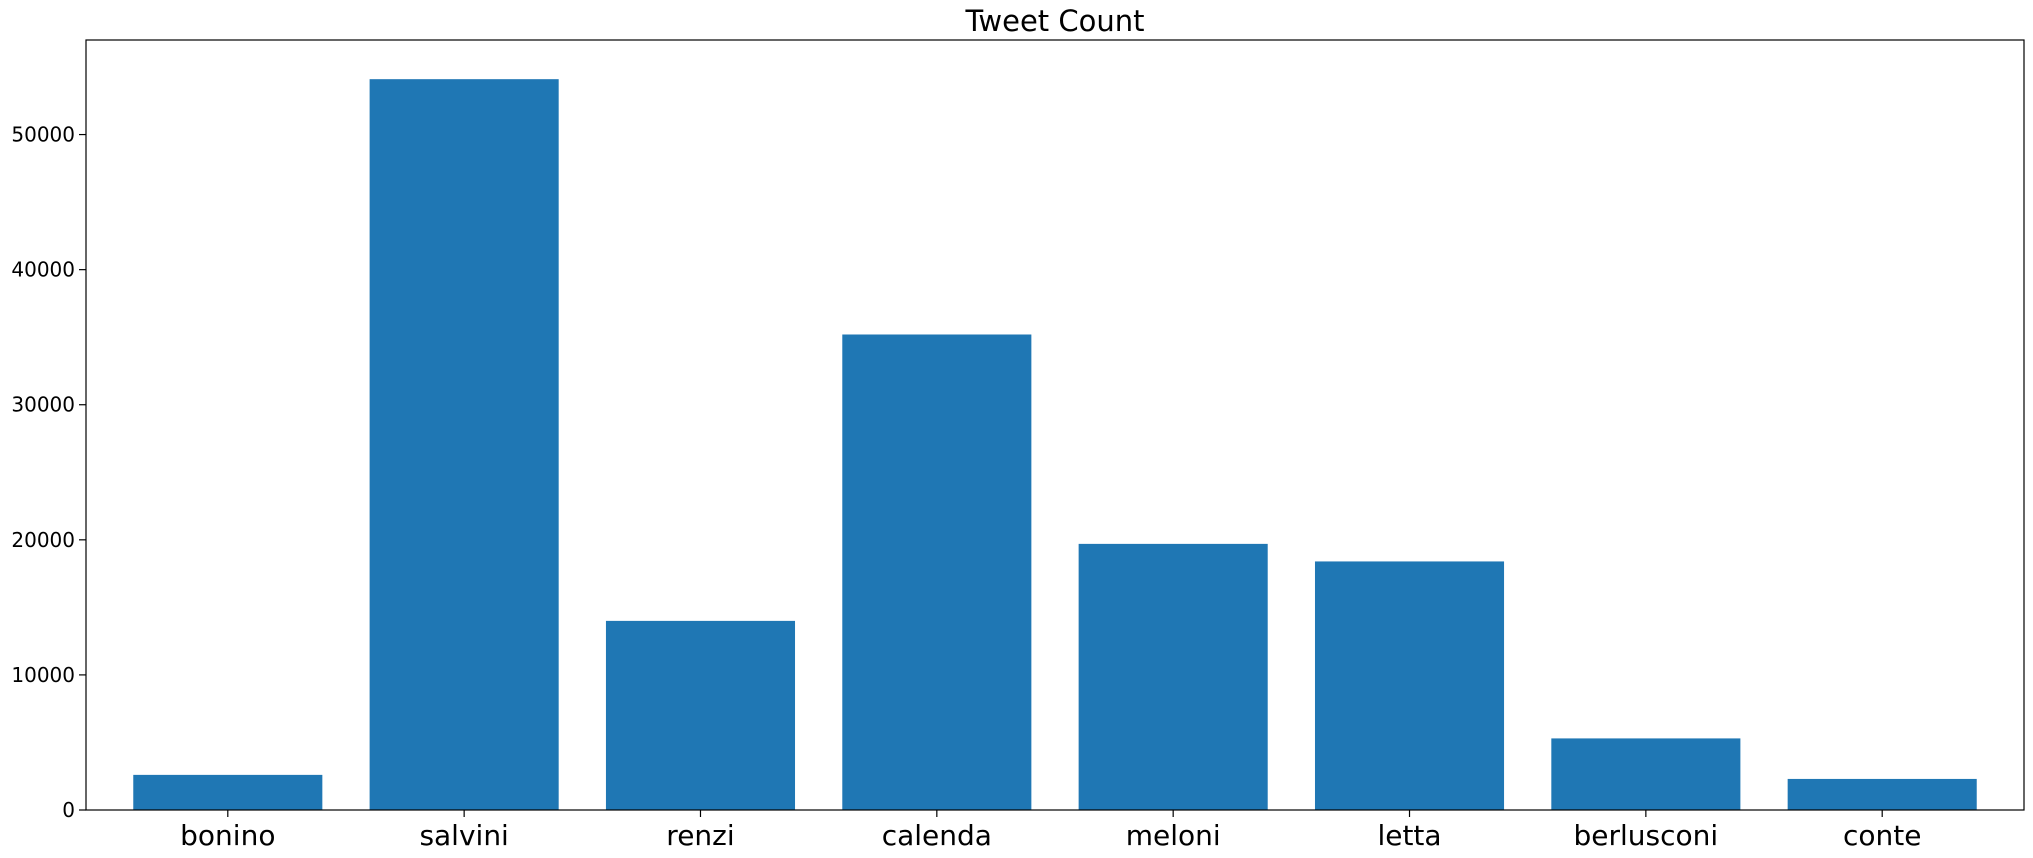 The height and width of the screenshot is (858, 2033). Describe the element at coordinates (1882, 835) in the screenshot. I see `x-tick-label: conte` at that location.